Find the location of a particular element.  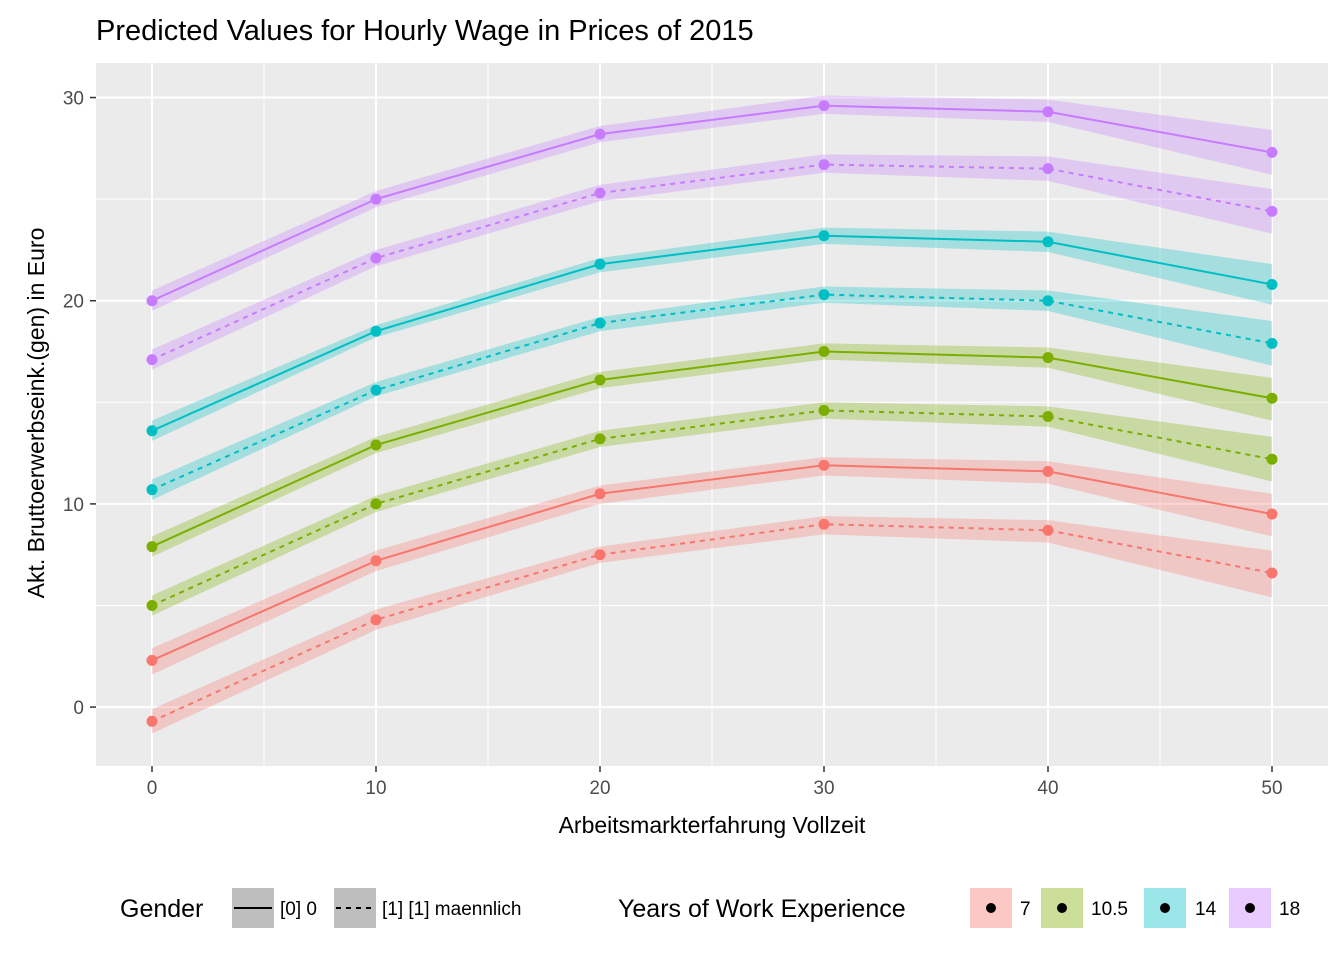

legend-gender-label: [0] 0 is located at coordinates (298, 909).